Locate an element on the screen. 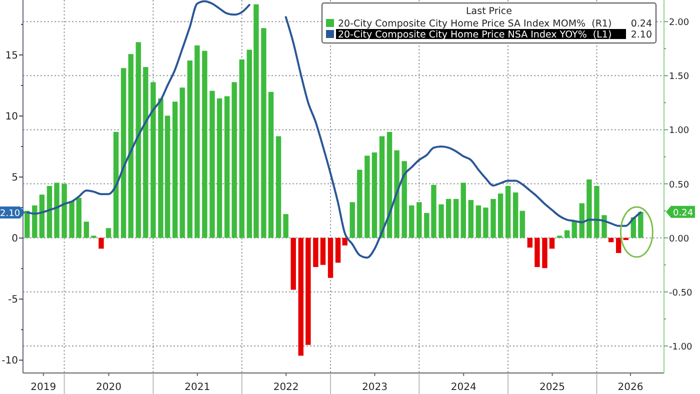 The height and width of the screenshot is (394, 700). y2-tick-label: 2.00 is located at coordinates (679, 23).